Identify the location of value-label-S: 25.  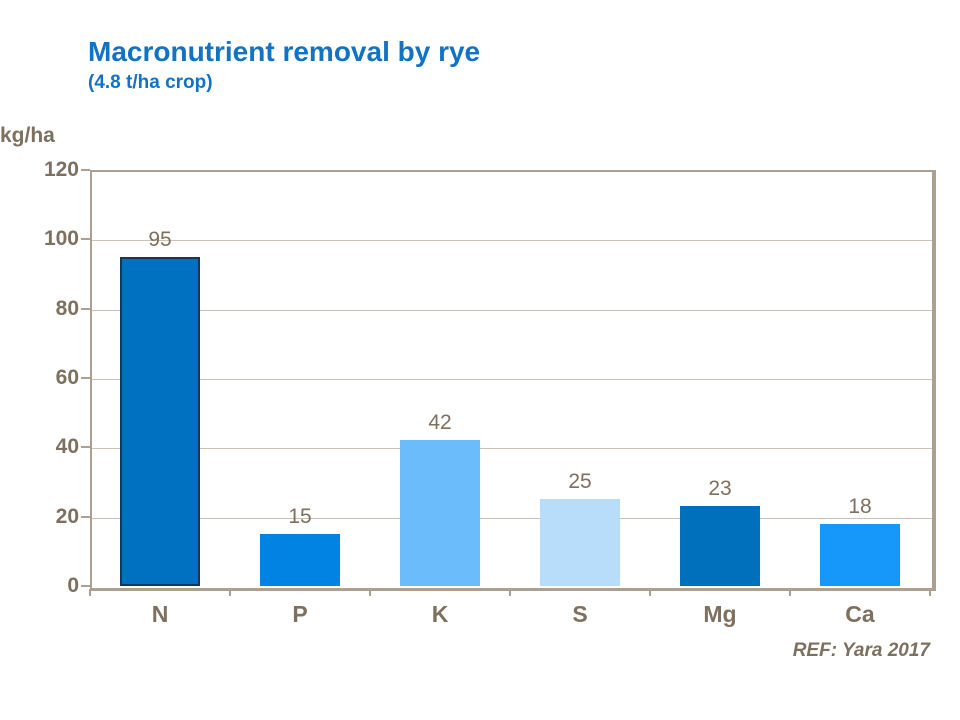
(580, 482).